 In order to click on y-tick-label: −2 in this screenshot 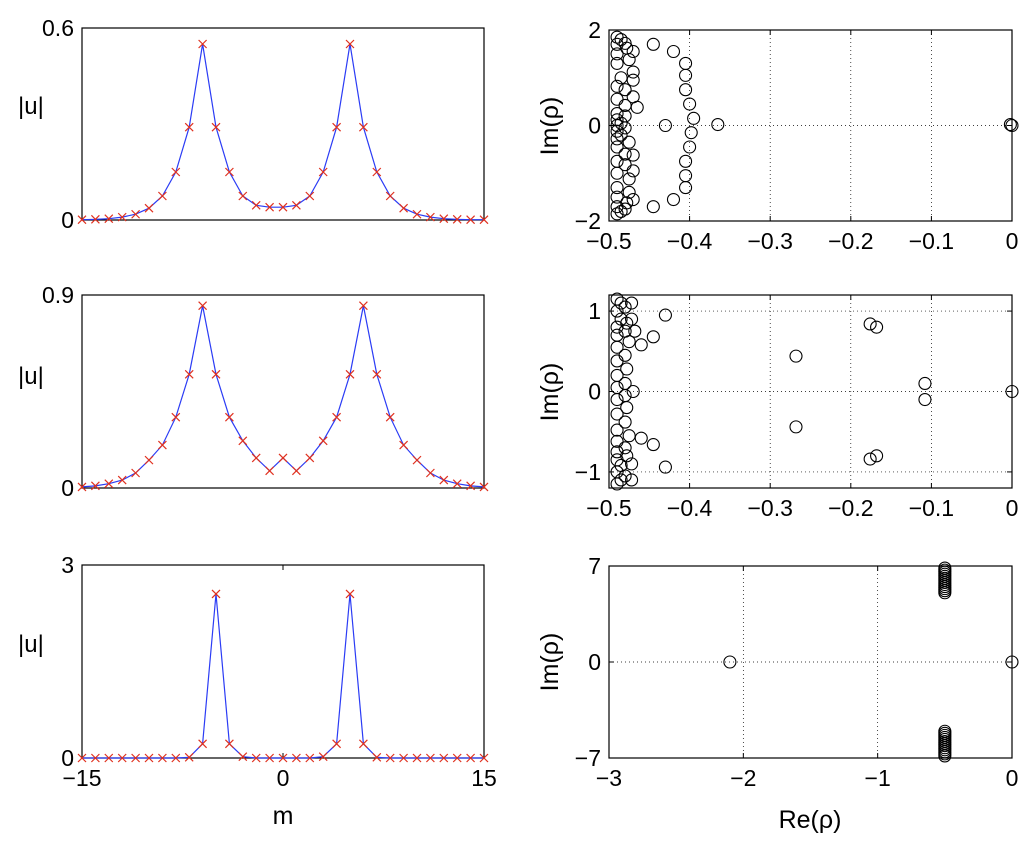, I will do `click(588, 221)`.